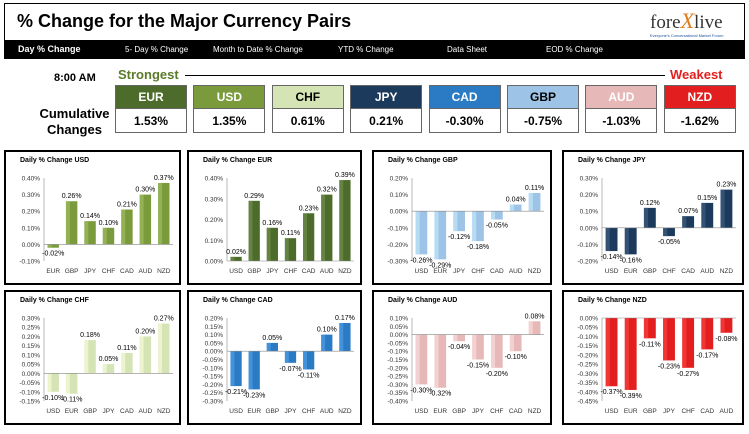 This screenshot has width=749, height=434. What do you see at coordinates (254, 196) in the screenshot?
I see `data-label: 0.29%` at bounding box center [254, 196].